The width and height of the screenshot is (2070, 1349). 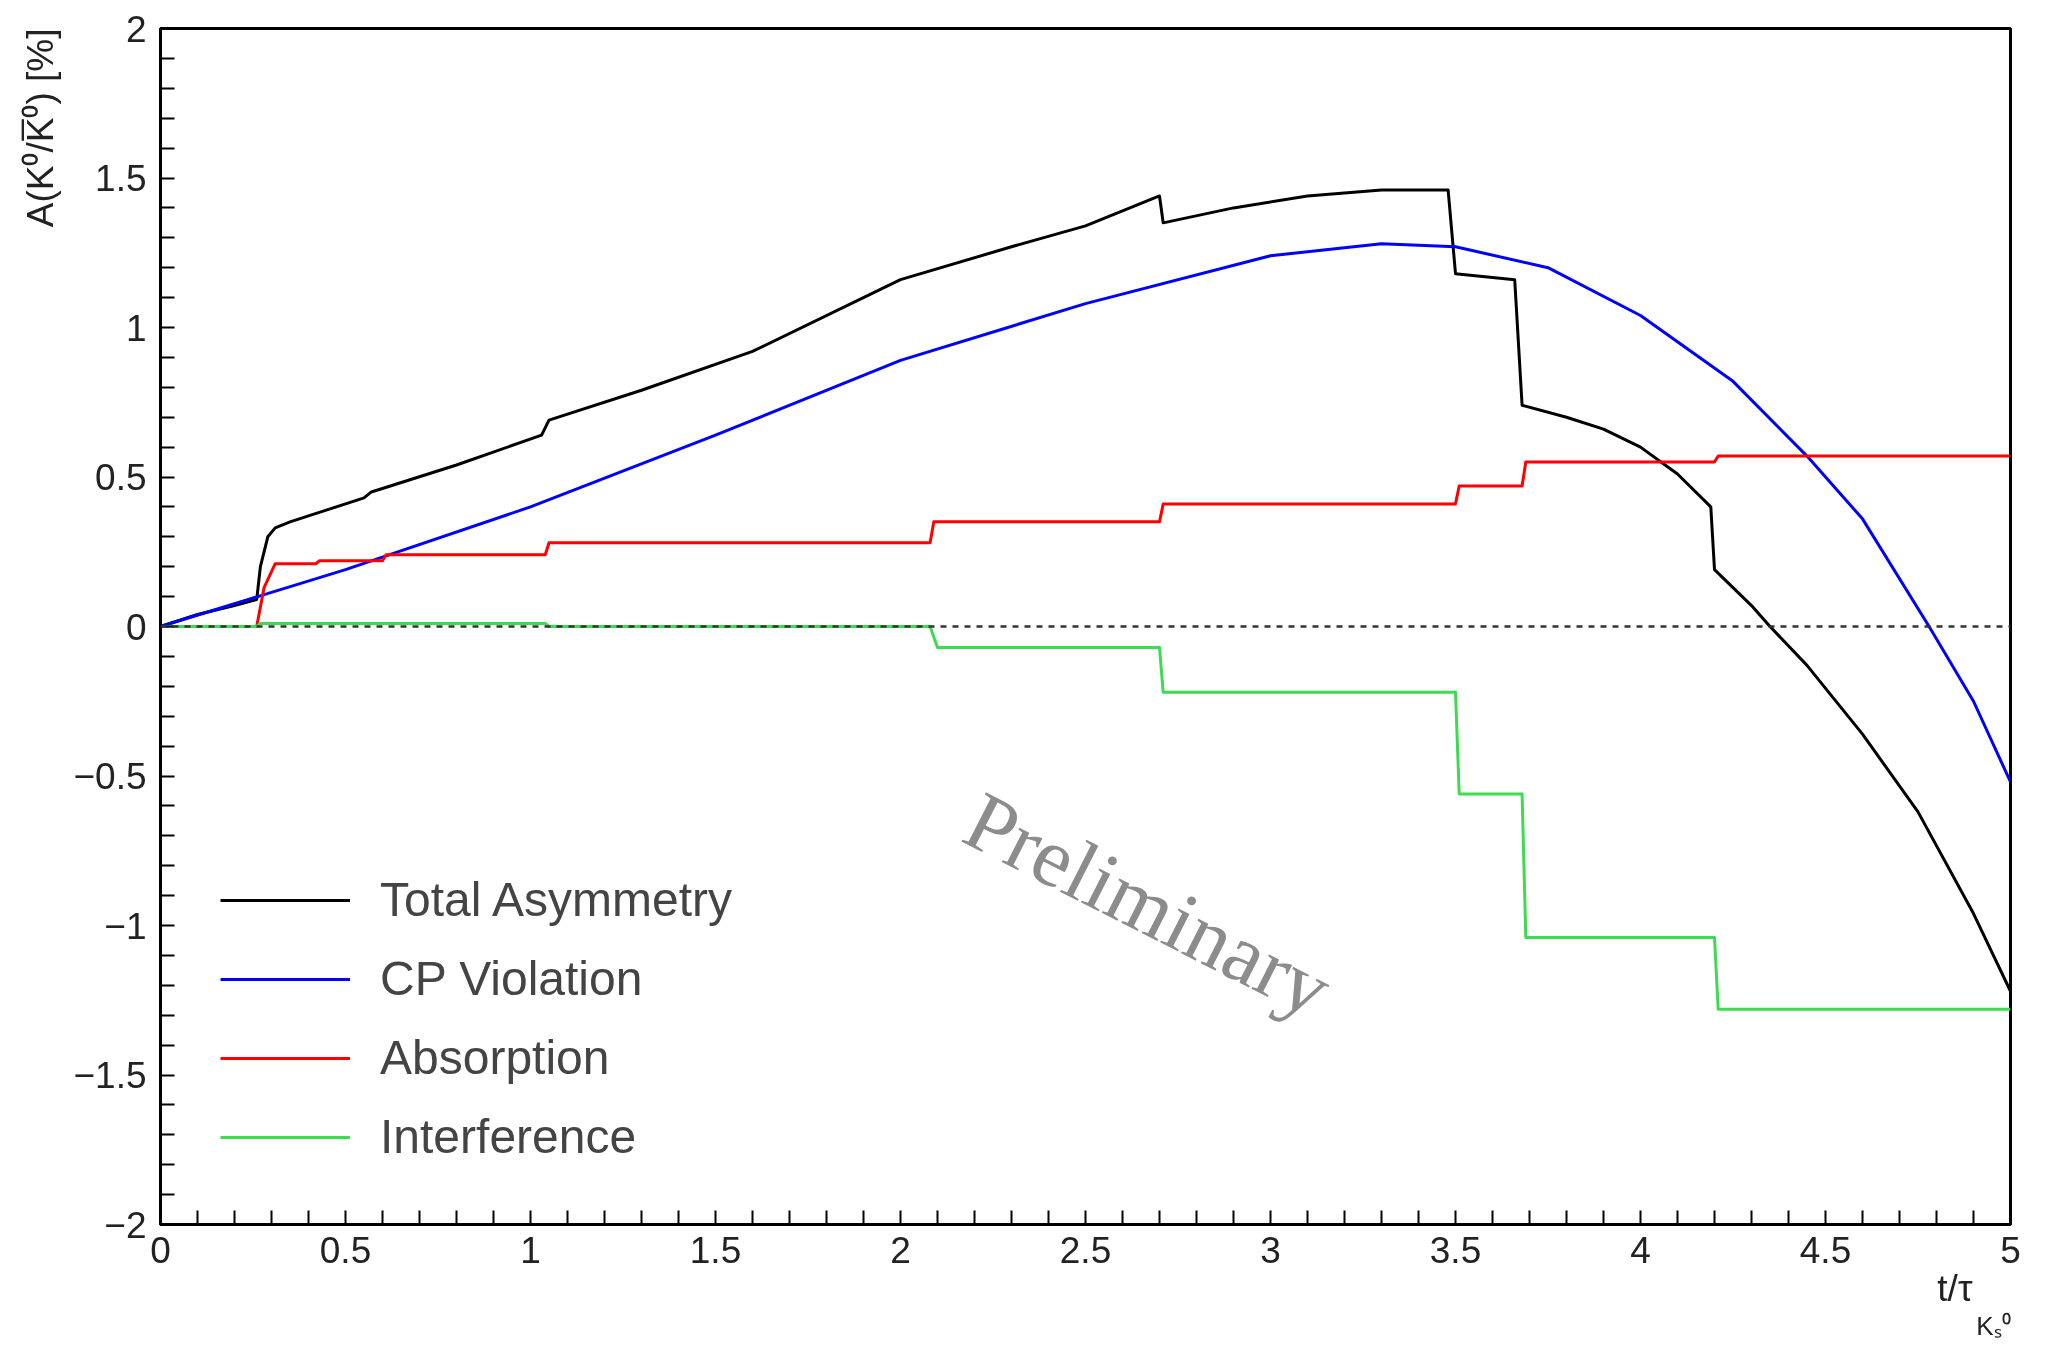 I want to click on y-tick-label: 1.5, so click(x=121, y=178).